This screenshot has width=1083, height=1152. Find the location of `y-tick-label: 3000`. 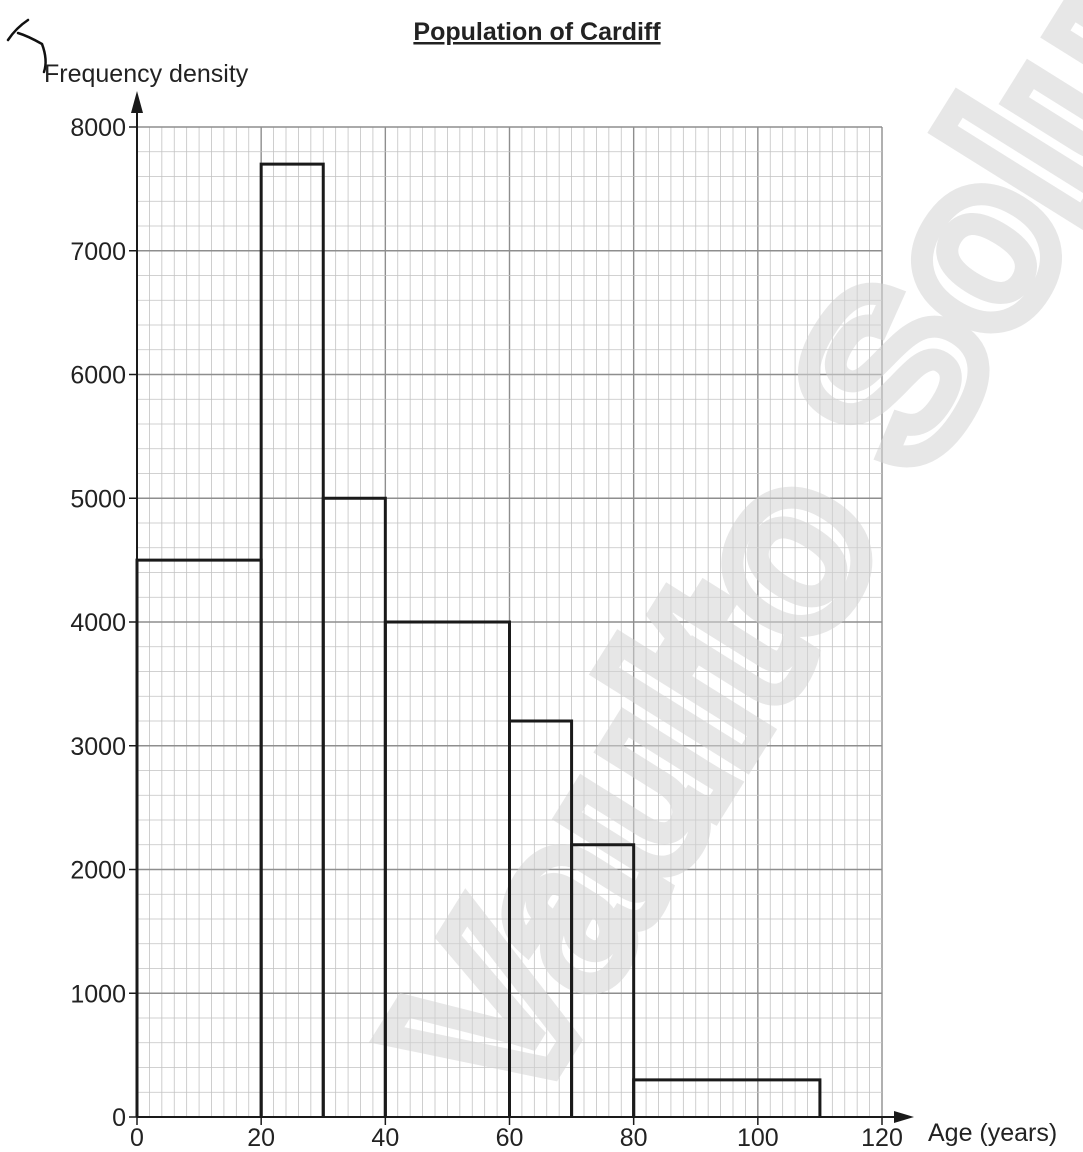

y-tick-label: 3000 is located at coordinates (98, 747).